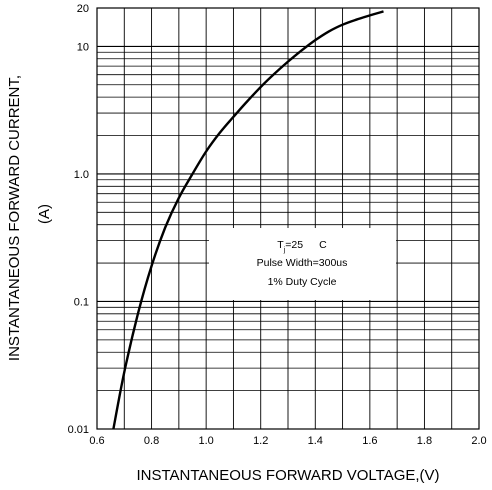 The image size is (492, 490). What do you see at coordinates (369, 441) in the screenshot?
I see `x-tick-label: 1.6` at bounding box center [369, 441].